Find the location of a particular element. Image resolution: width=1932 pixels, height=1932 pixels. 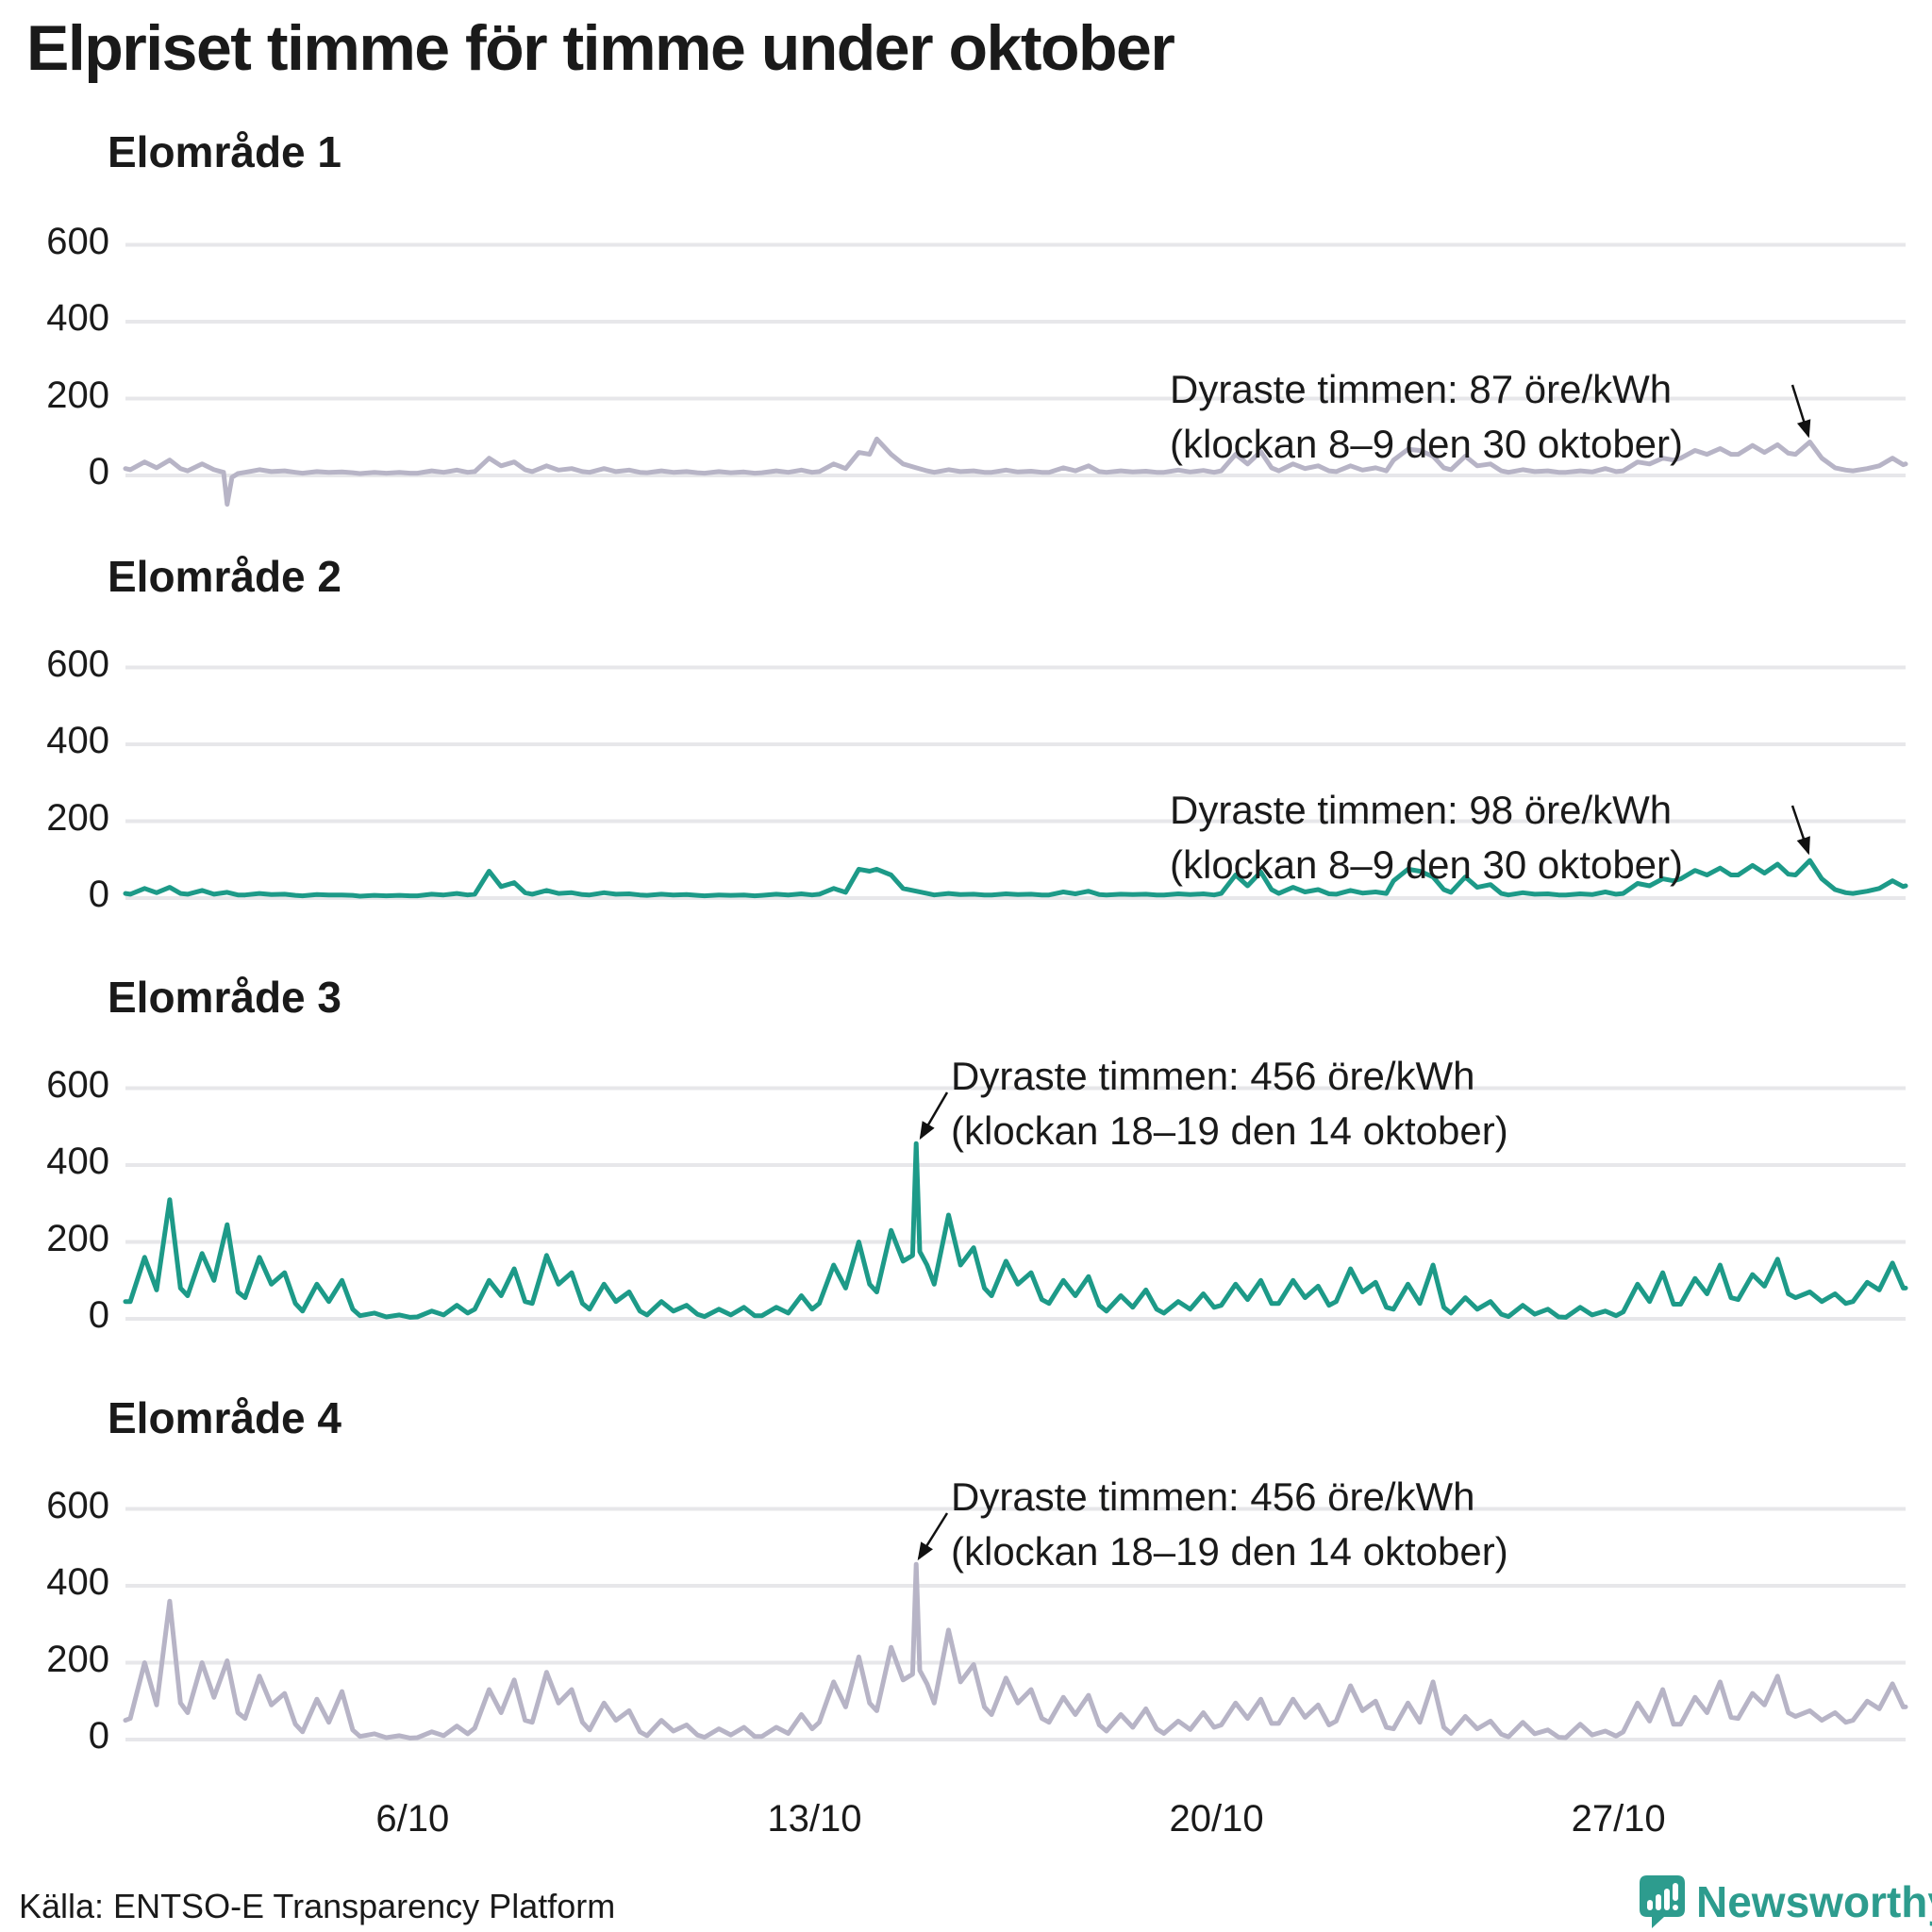

panel-title-elomrade-4: Elområde 4 is located at coordinates (224, 1417).